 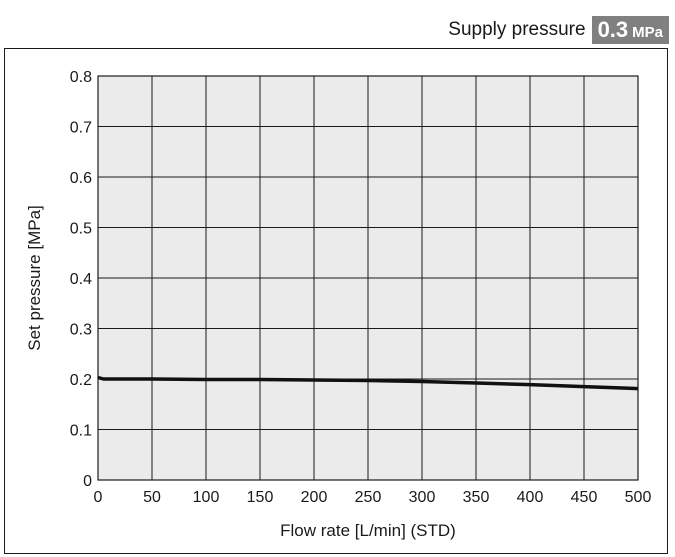 I want to click on y-tick-label: 0.7, so click(x=81, y=128).